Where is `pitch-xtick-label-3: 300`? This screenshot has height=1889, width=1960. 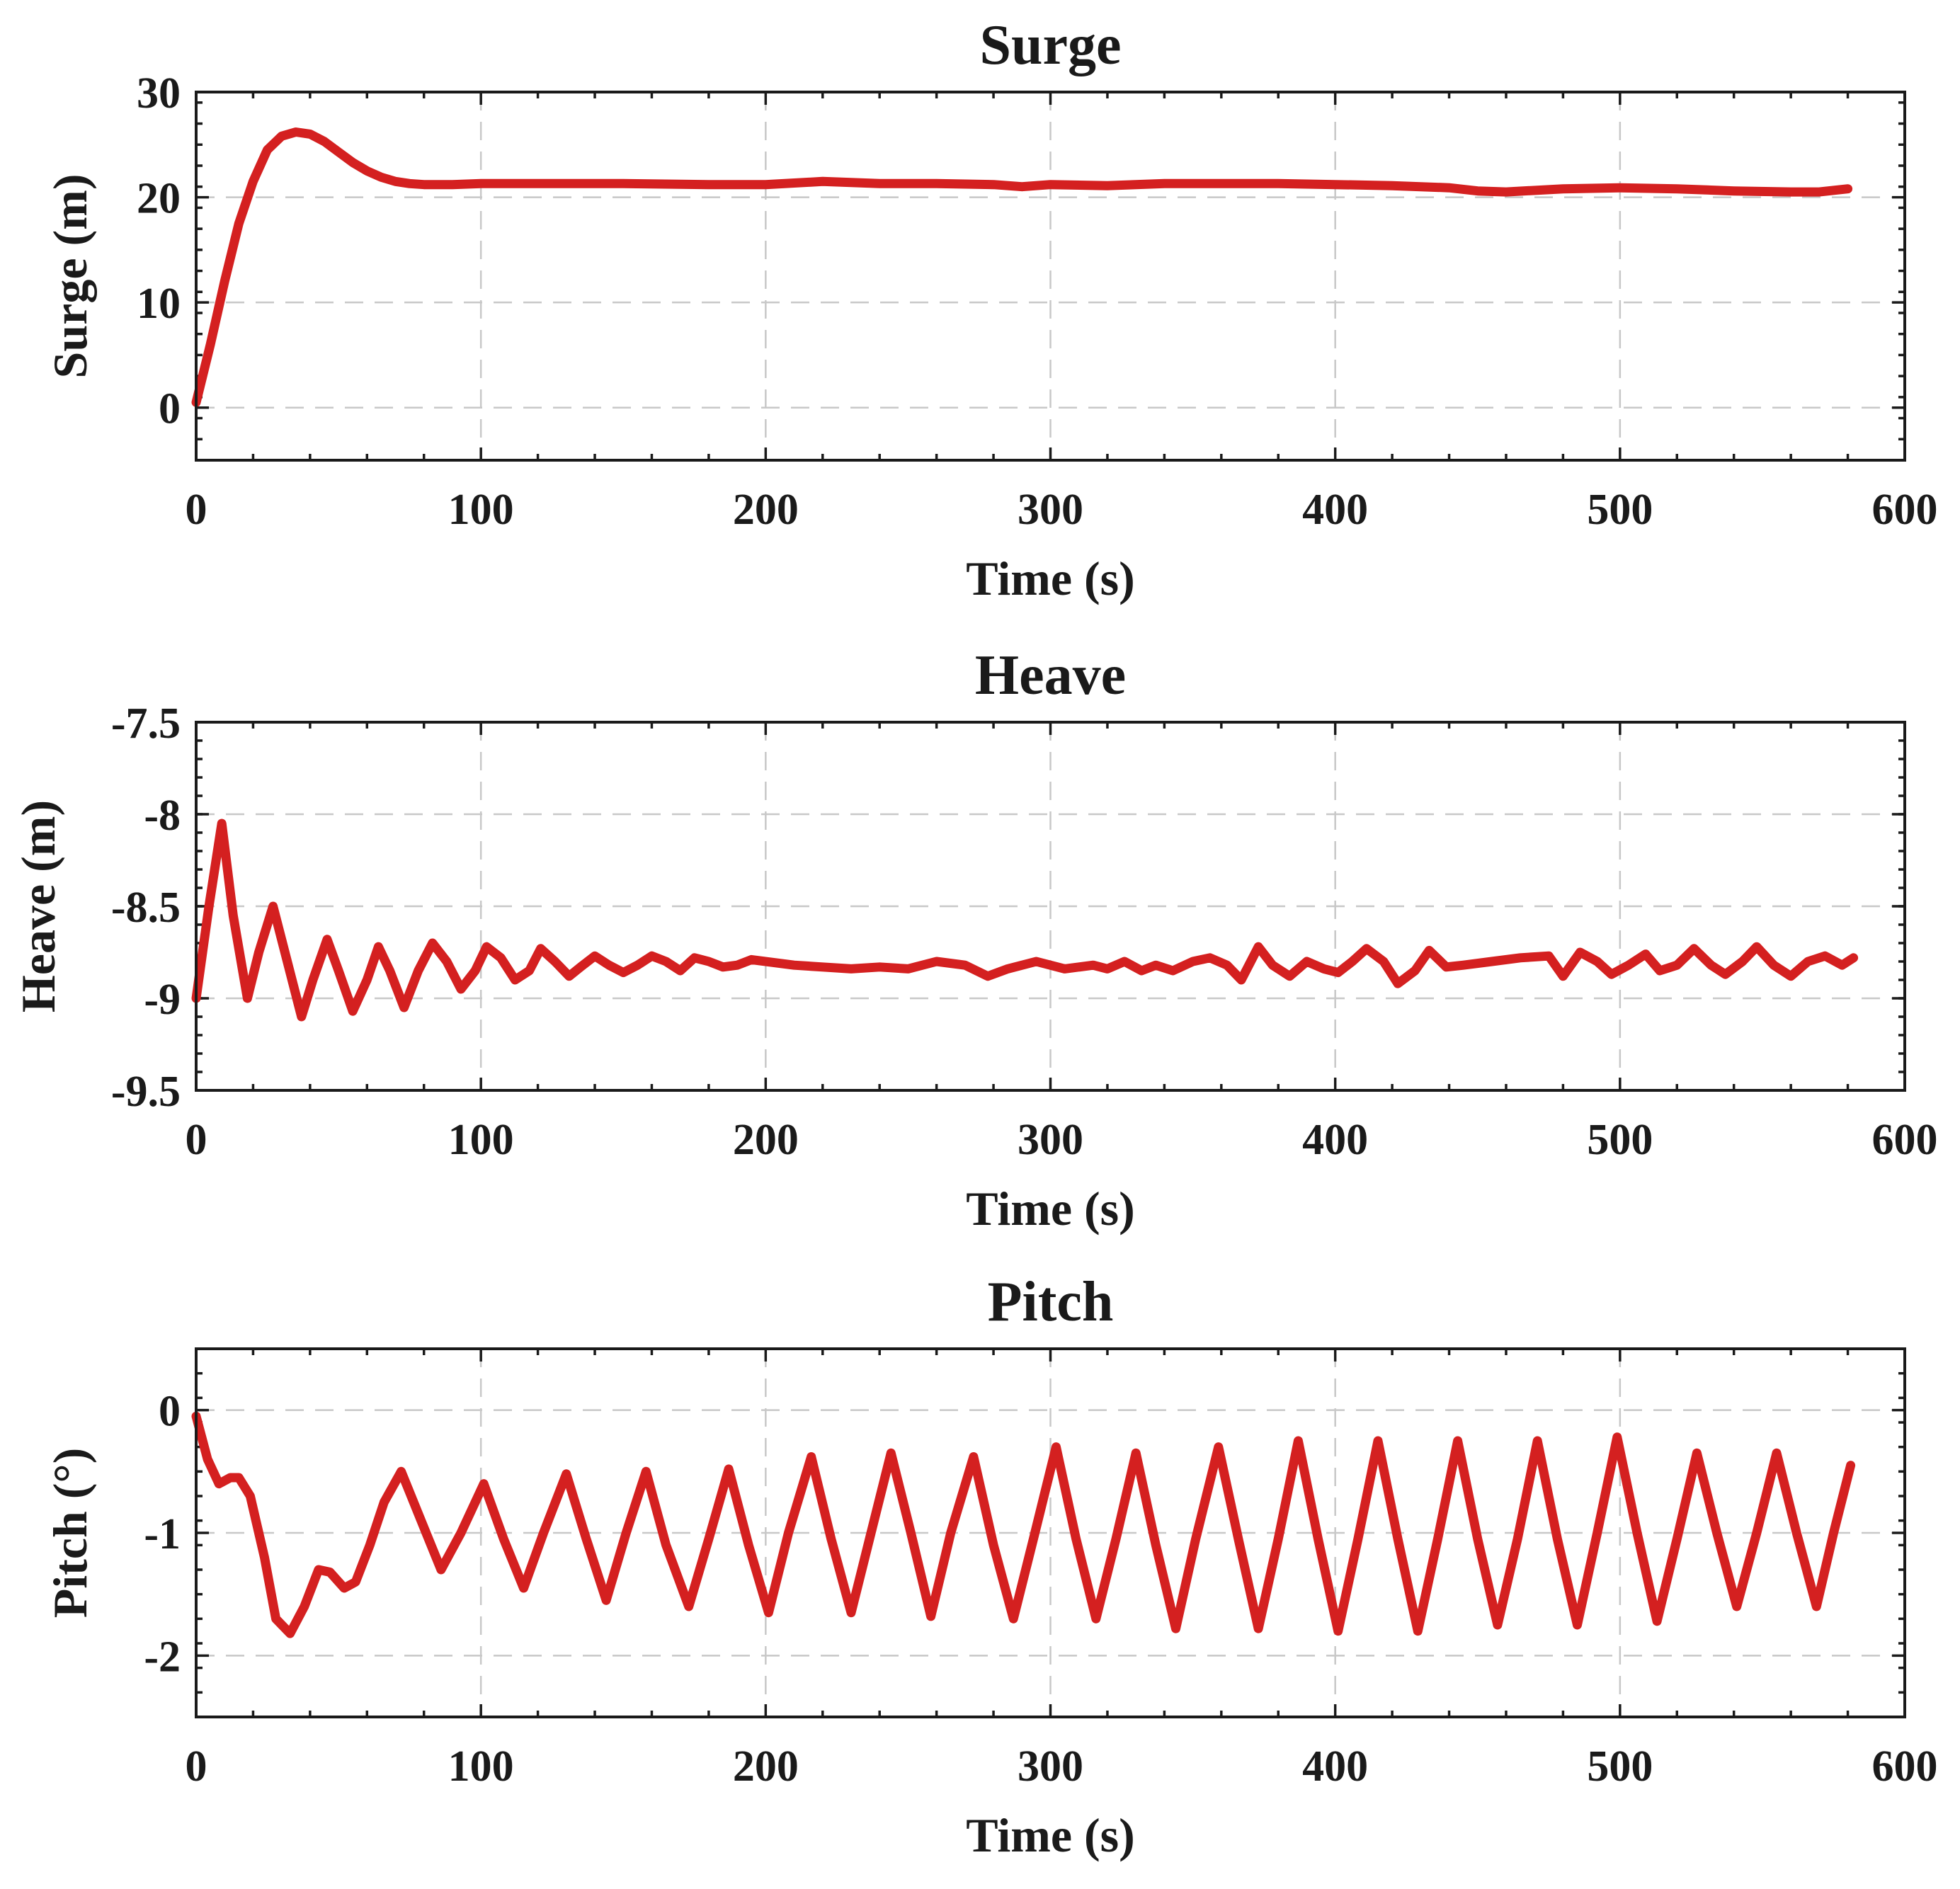
pitch-xtick-label-3: 300 is located at coordinates (1050, 1766).